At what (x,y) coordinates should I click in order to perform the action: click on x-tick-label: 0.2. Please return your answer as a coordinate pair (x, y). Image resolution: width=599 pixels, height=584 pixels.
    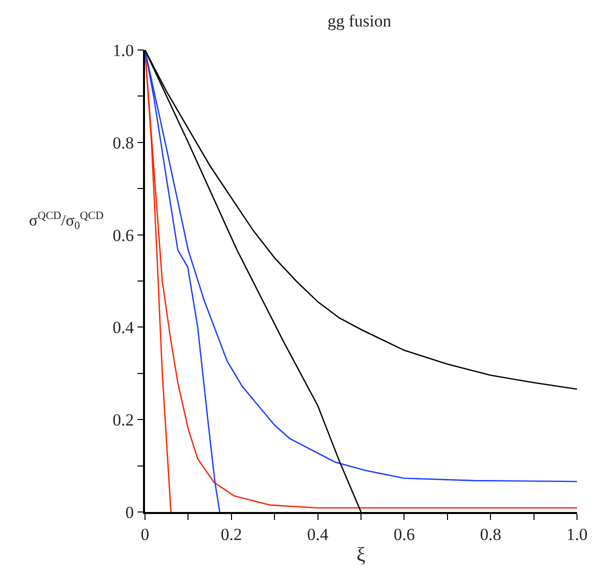
    Looking at the image, I should click on (231, 534).